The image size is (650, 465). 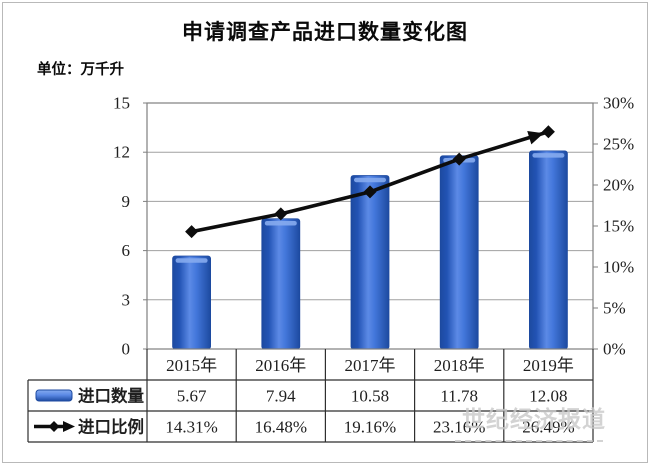 What do you see at coordinates (548, 132) in the screenshot?
I see `line-marker-2019年` at bounding box center [548, 132].